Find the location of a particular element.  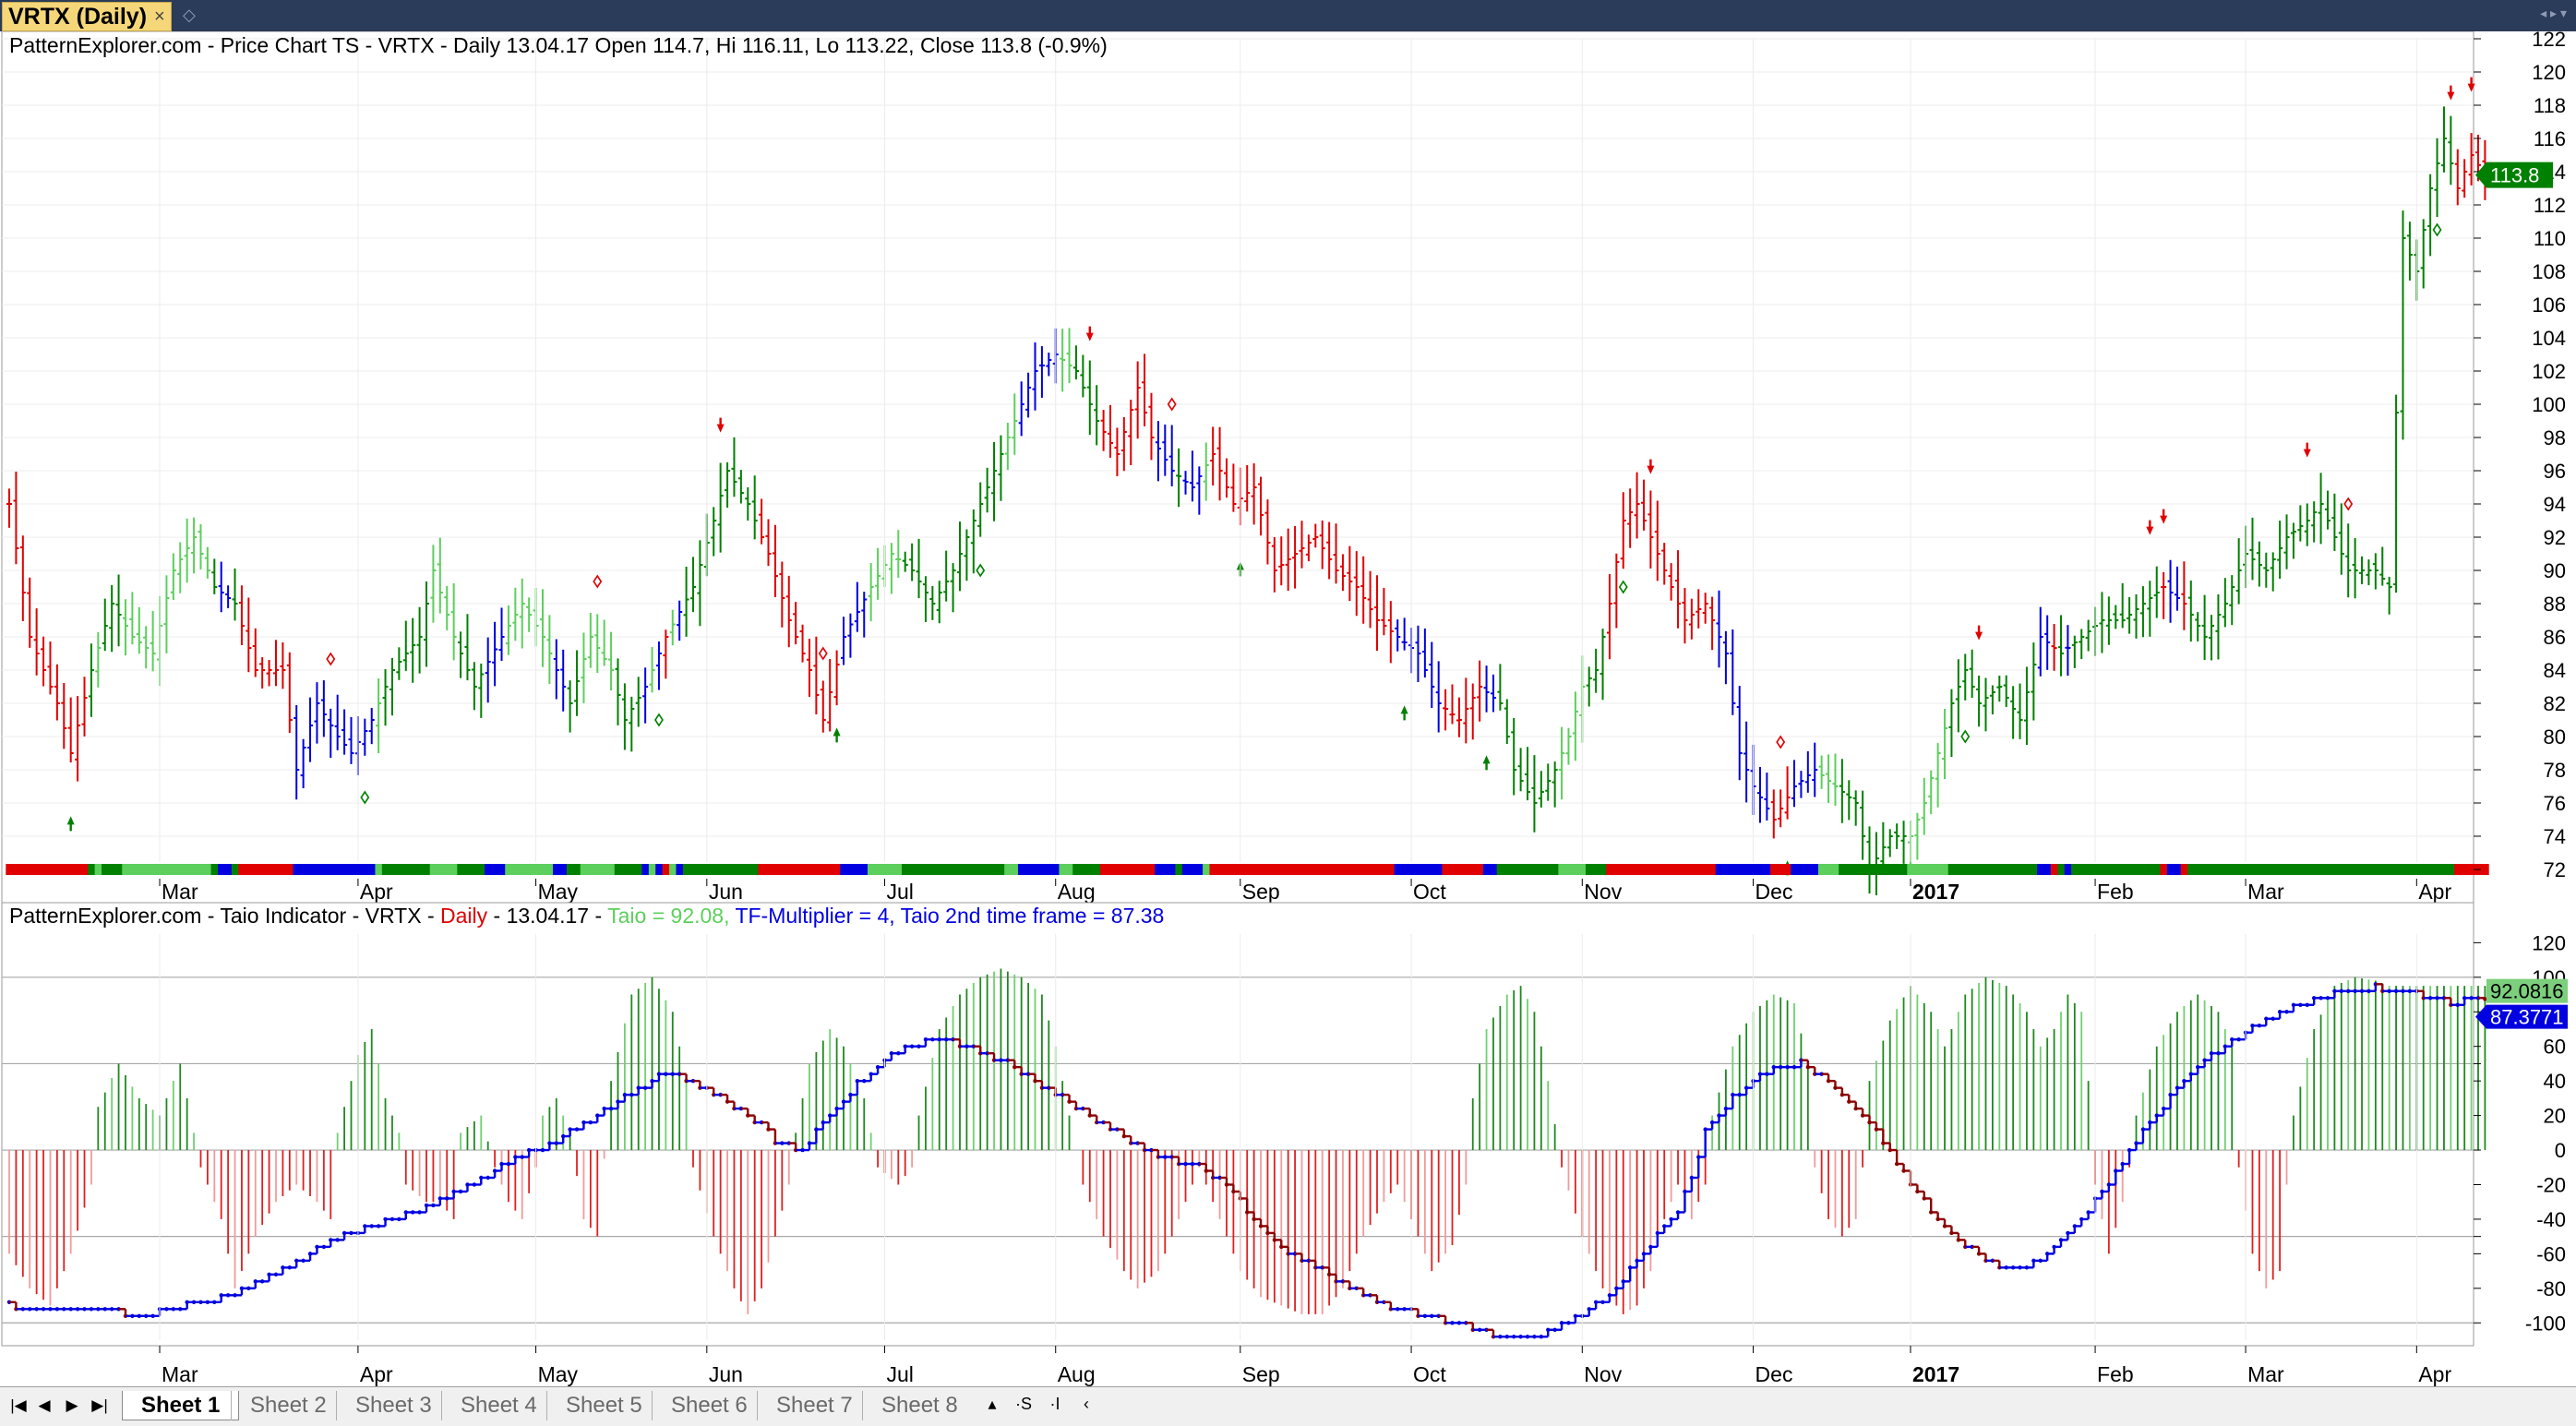

chart-document-tab: VRTX (Daily) × is located at coordinates (87, 16).